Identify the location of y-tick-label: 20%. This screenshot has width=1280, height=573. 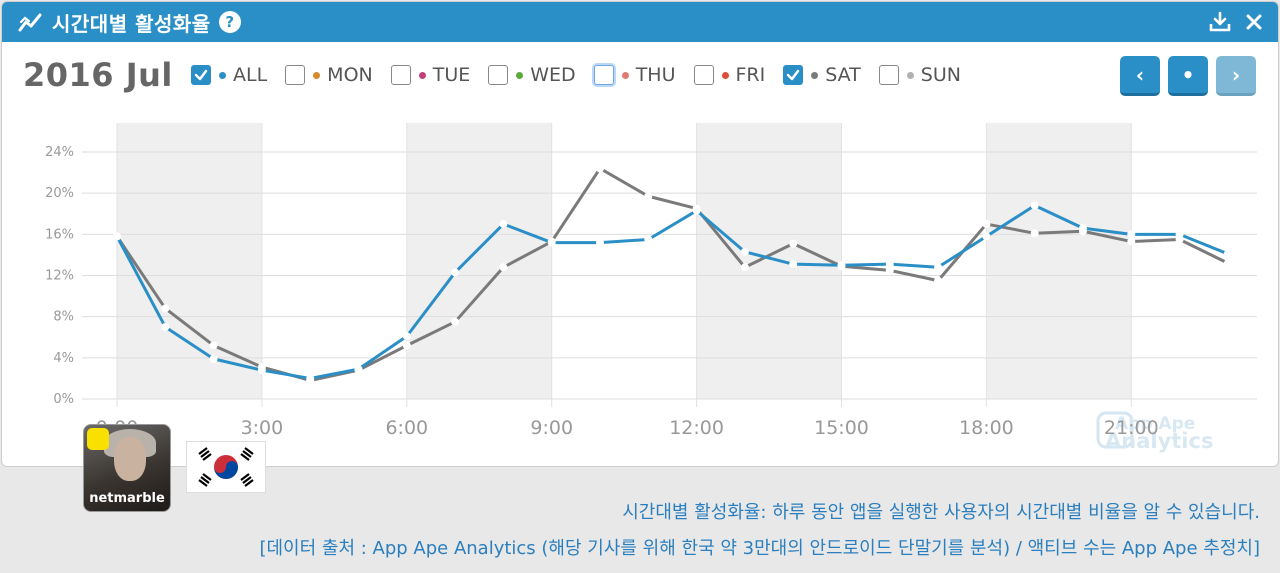
(59, 193).